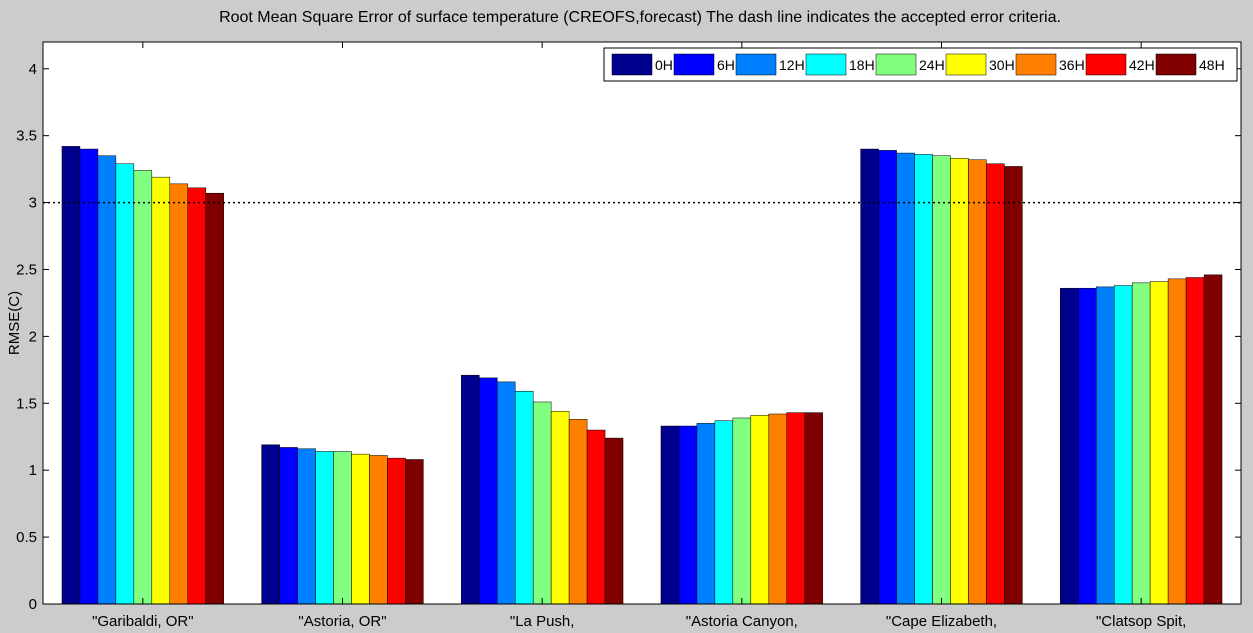 This screenshot has height=633, width=1253. What do you see at coordinates (342, 621) in the screenshot?
I see `x-tick-label: "Astoria, OR"` at bounding box center [342, 621].